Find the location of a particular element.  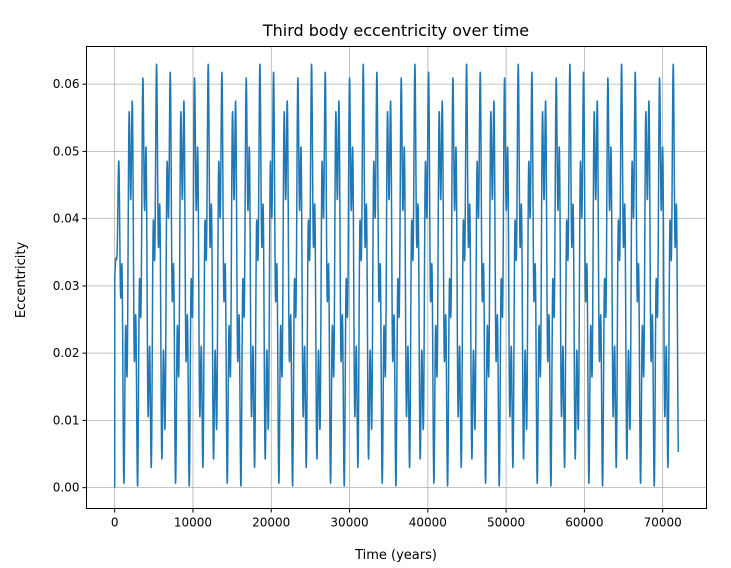

x-tick-label: 70000 is located at coordinates (663, 523).